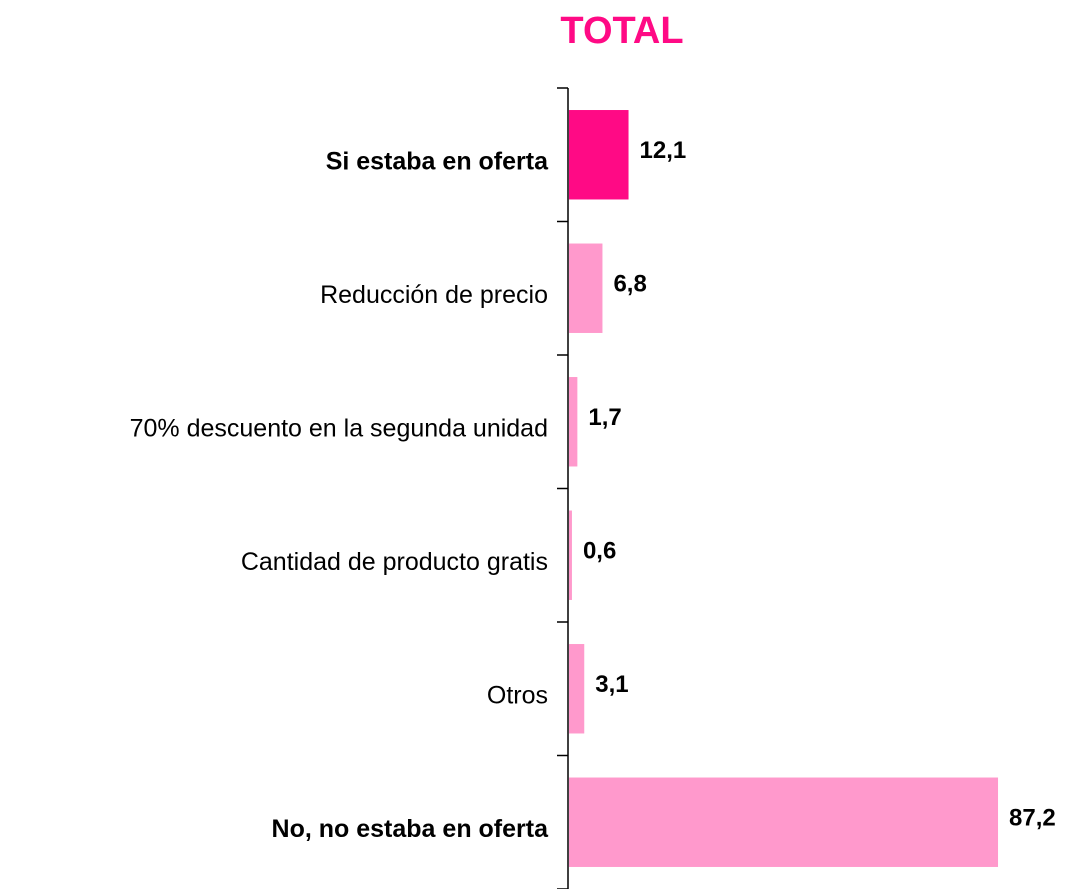 The height and width of the screenshot is (889, 1077). Describe the element at coordinates (611, 684) in the screenshot. I see `value-label: 3,1` at that location.